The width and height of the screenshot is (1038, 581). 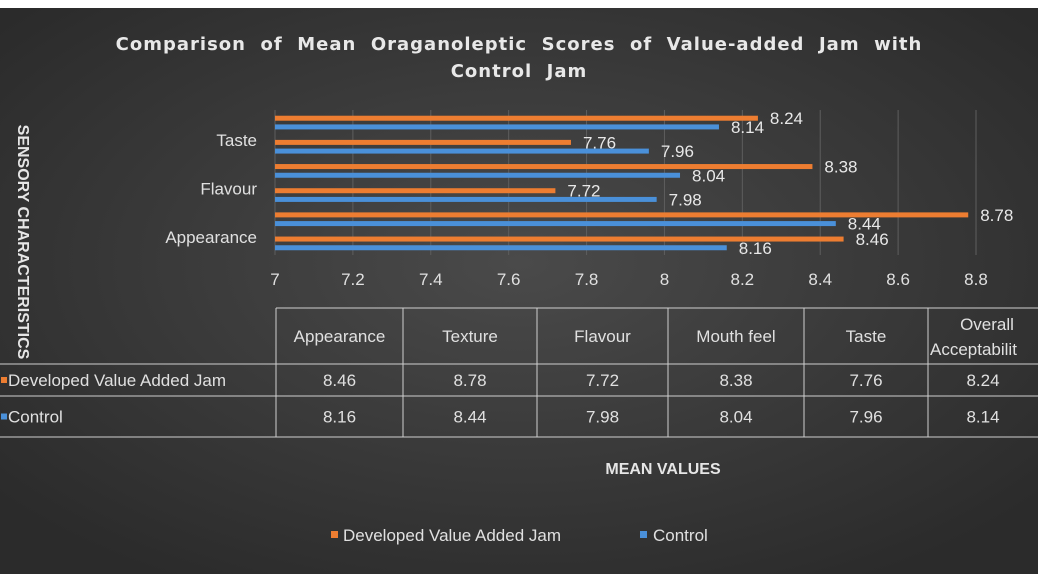 I want to click on legend-key-control, so click(x=643, y=534).